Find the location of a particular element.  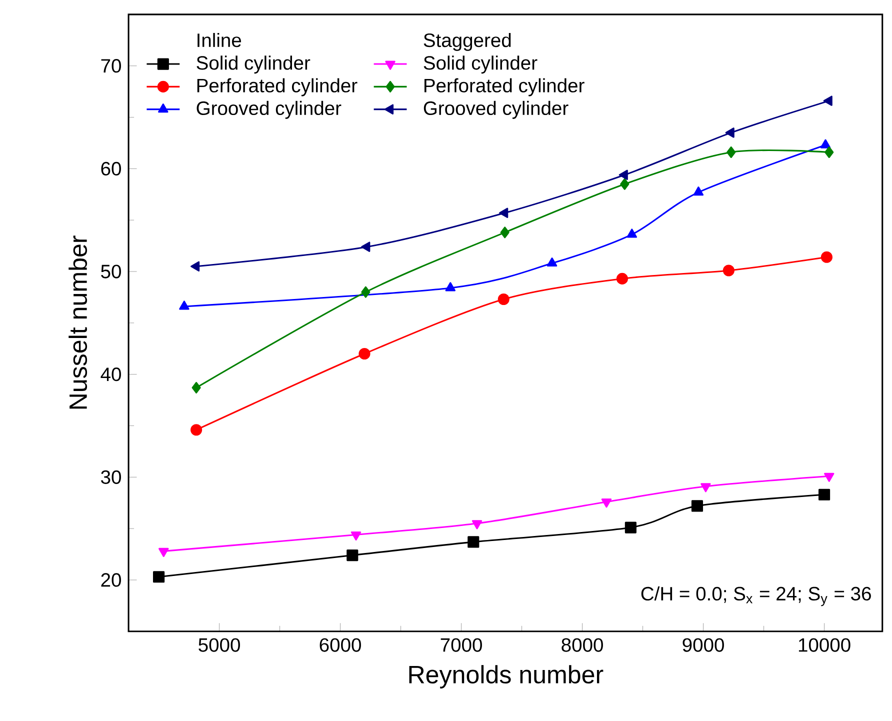

annotation: C/H = 0.0; S$_{x}$ = 24; S$_{y}$ = 36 is located at coordinates (756, 596).